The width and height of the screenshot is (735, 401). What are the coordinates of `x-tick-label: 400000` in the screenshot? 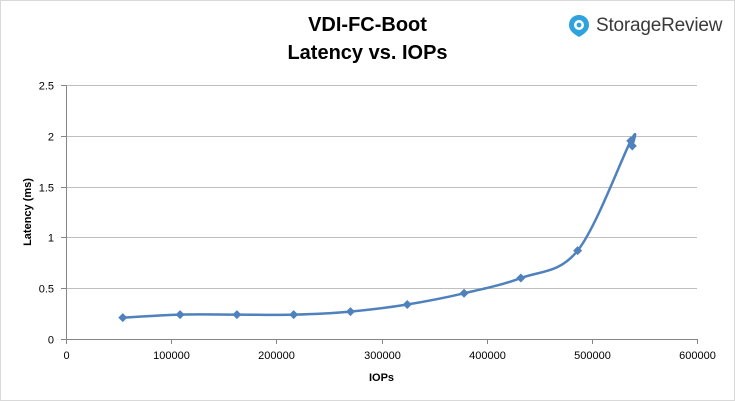 It's located at (487, 356).